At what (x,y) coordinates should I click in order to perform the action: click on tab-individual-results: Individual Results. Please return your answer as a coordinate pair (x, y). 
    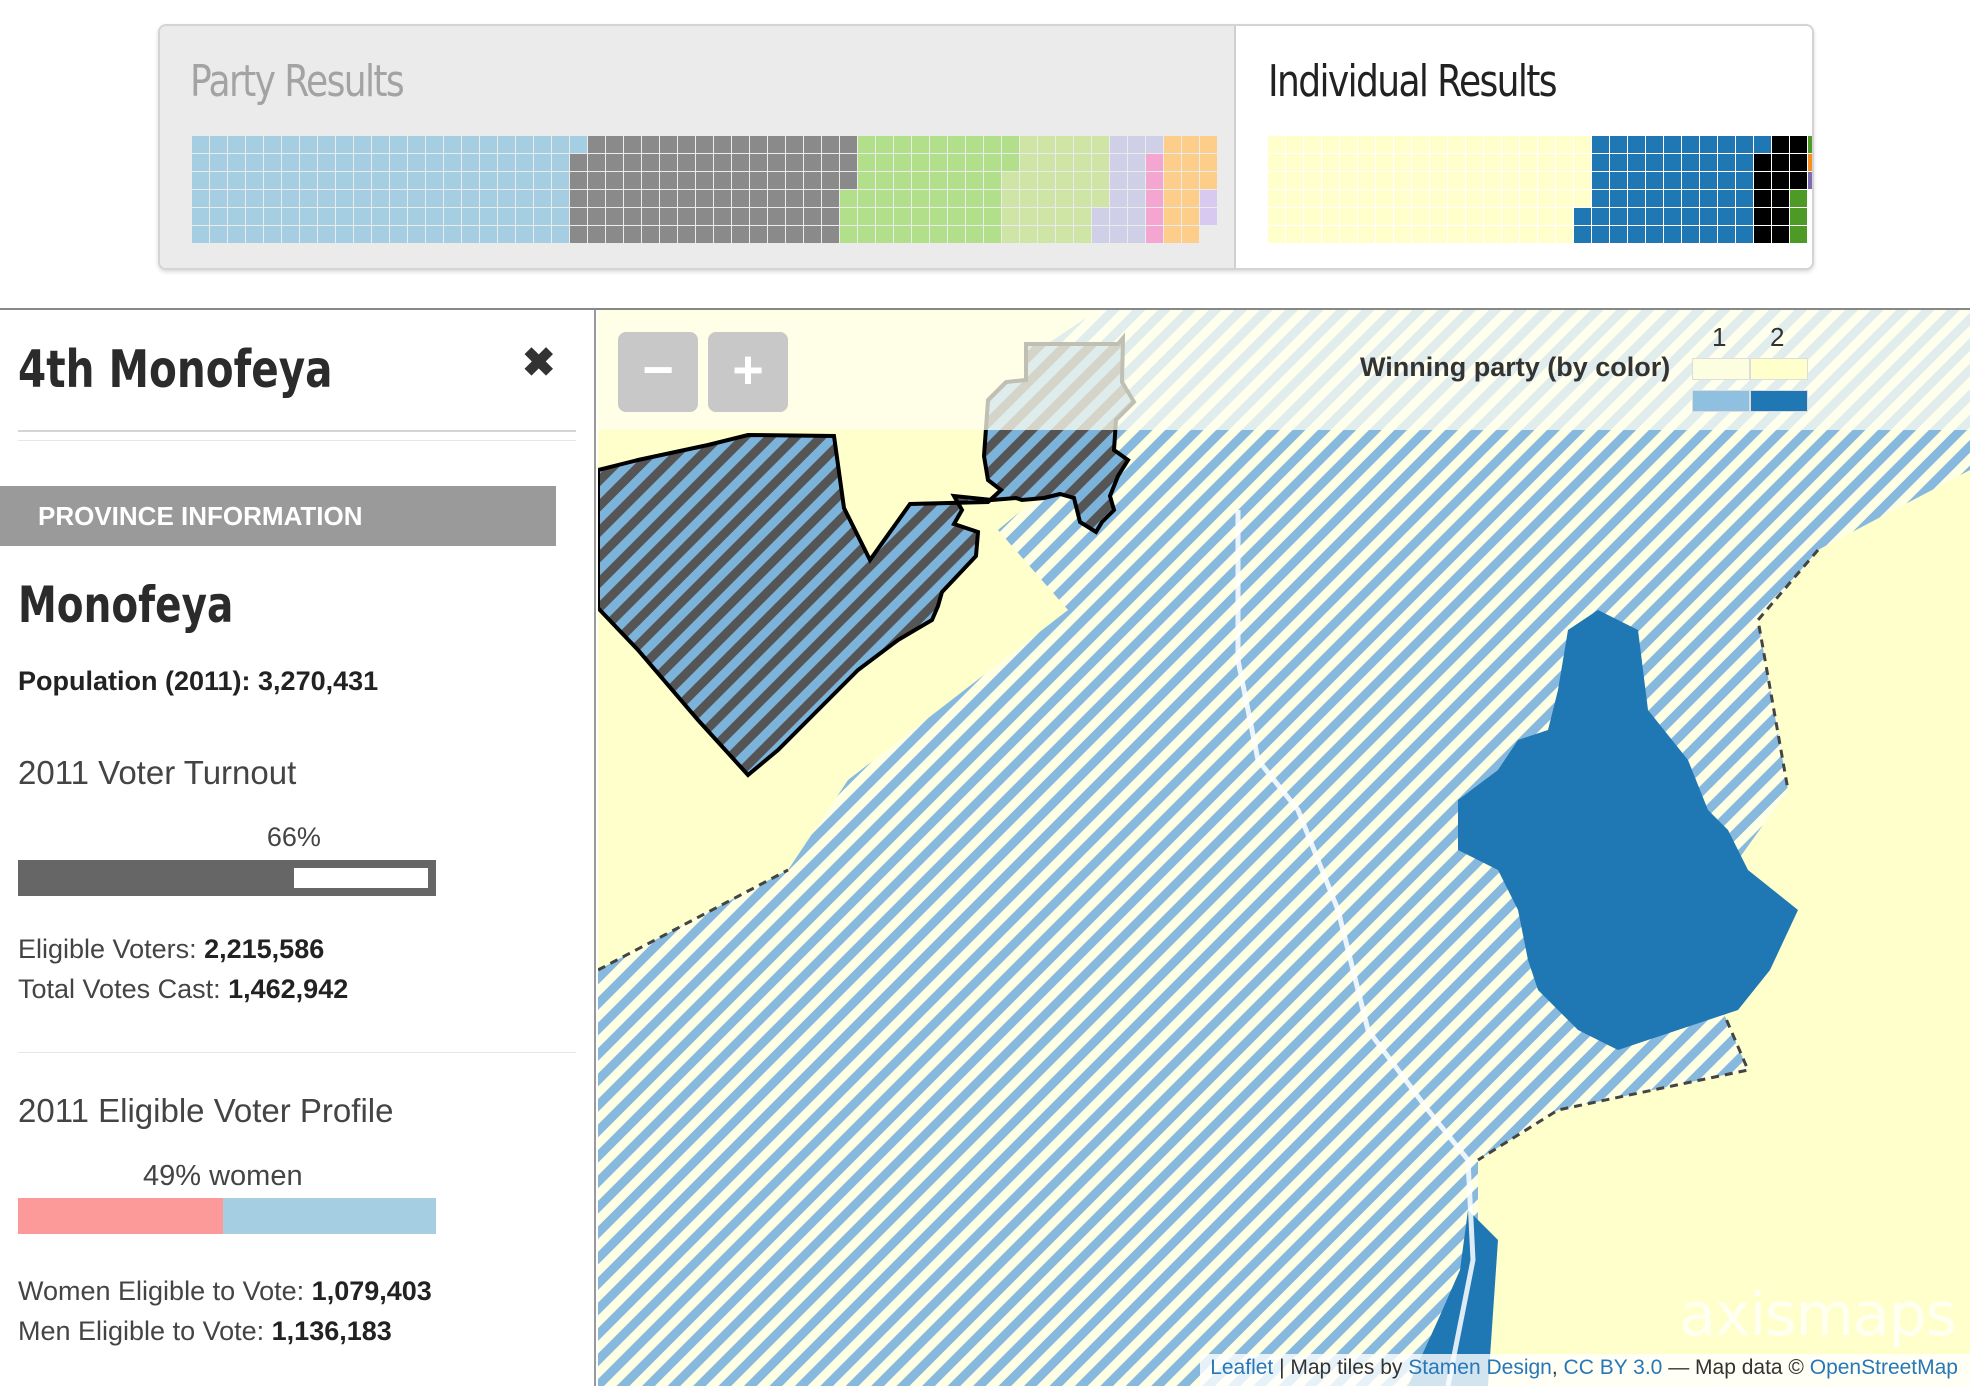
    Looking at the image, I should click on (1525, 147).